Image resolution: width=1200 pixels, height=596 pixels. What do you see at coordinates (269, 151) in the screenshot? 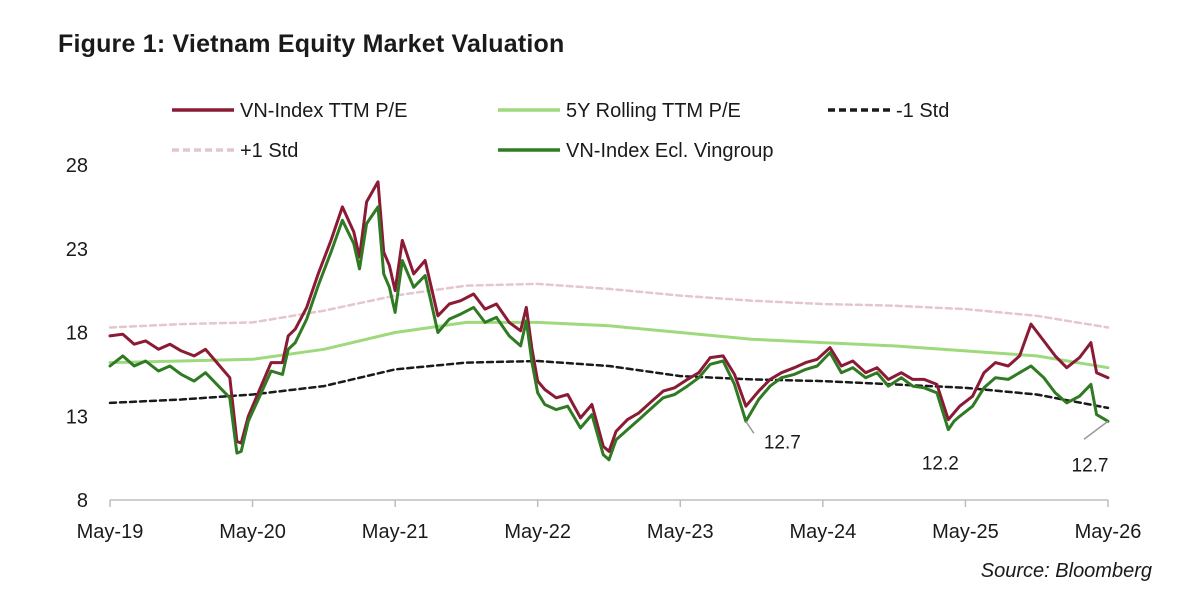
I see `legend-label-plus_std: +1 Std` at bounding box center [269, 151].